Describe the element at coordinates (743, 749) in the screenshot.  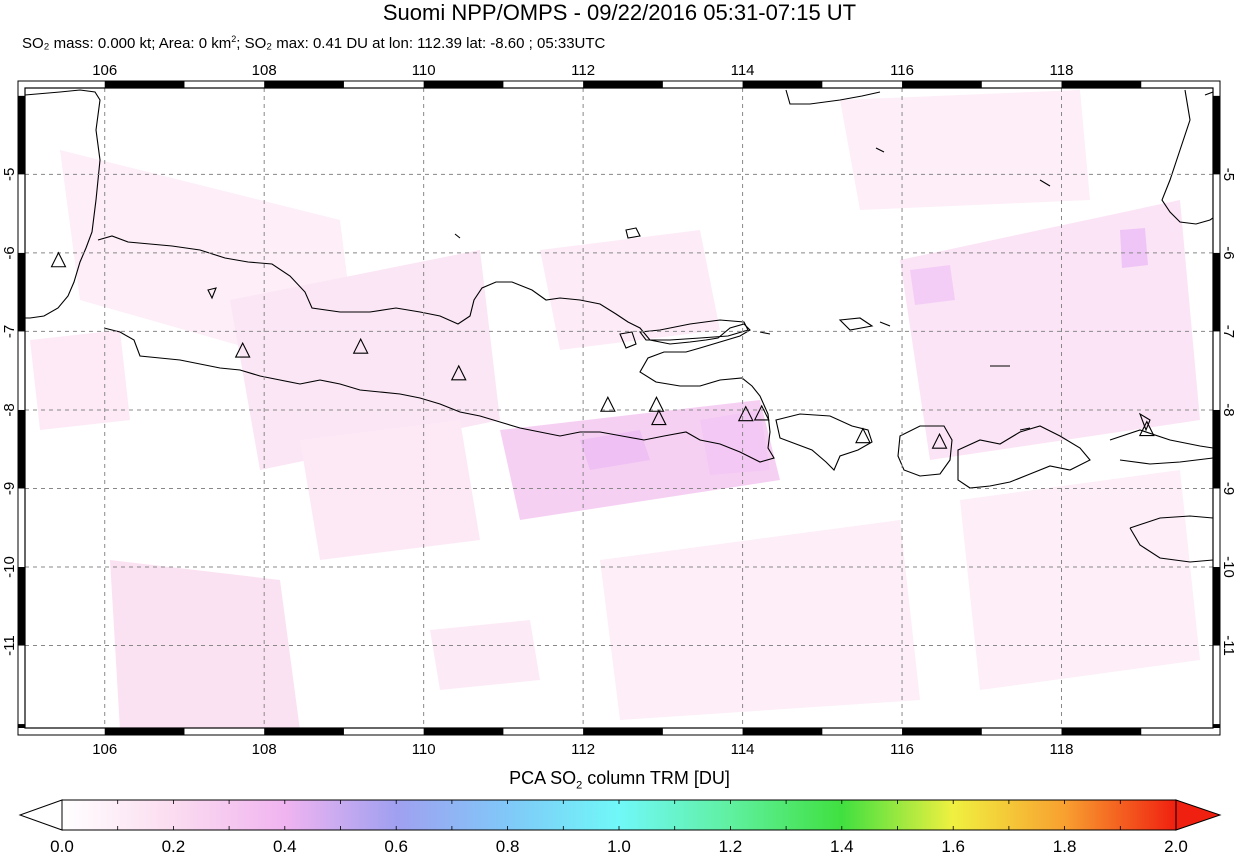
I see `lon-label-bottom-114: 114` at that location.